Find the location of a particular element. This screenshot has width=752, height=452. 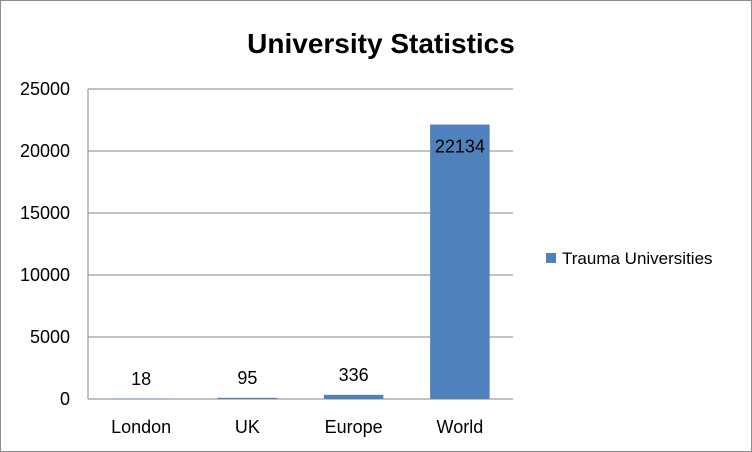

x-category-label: Europe is located at coordinates (354, 427).